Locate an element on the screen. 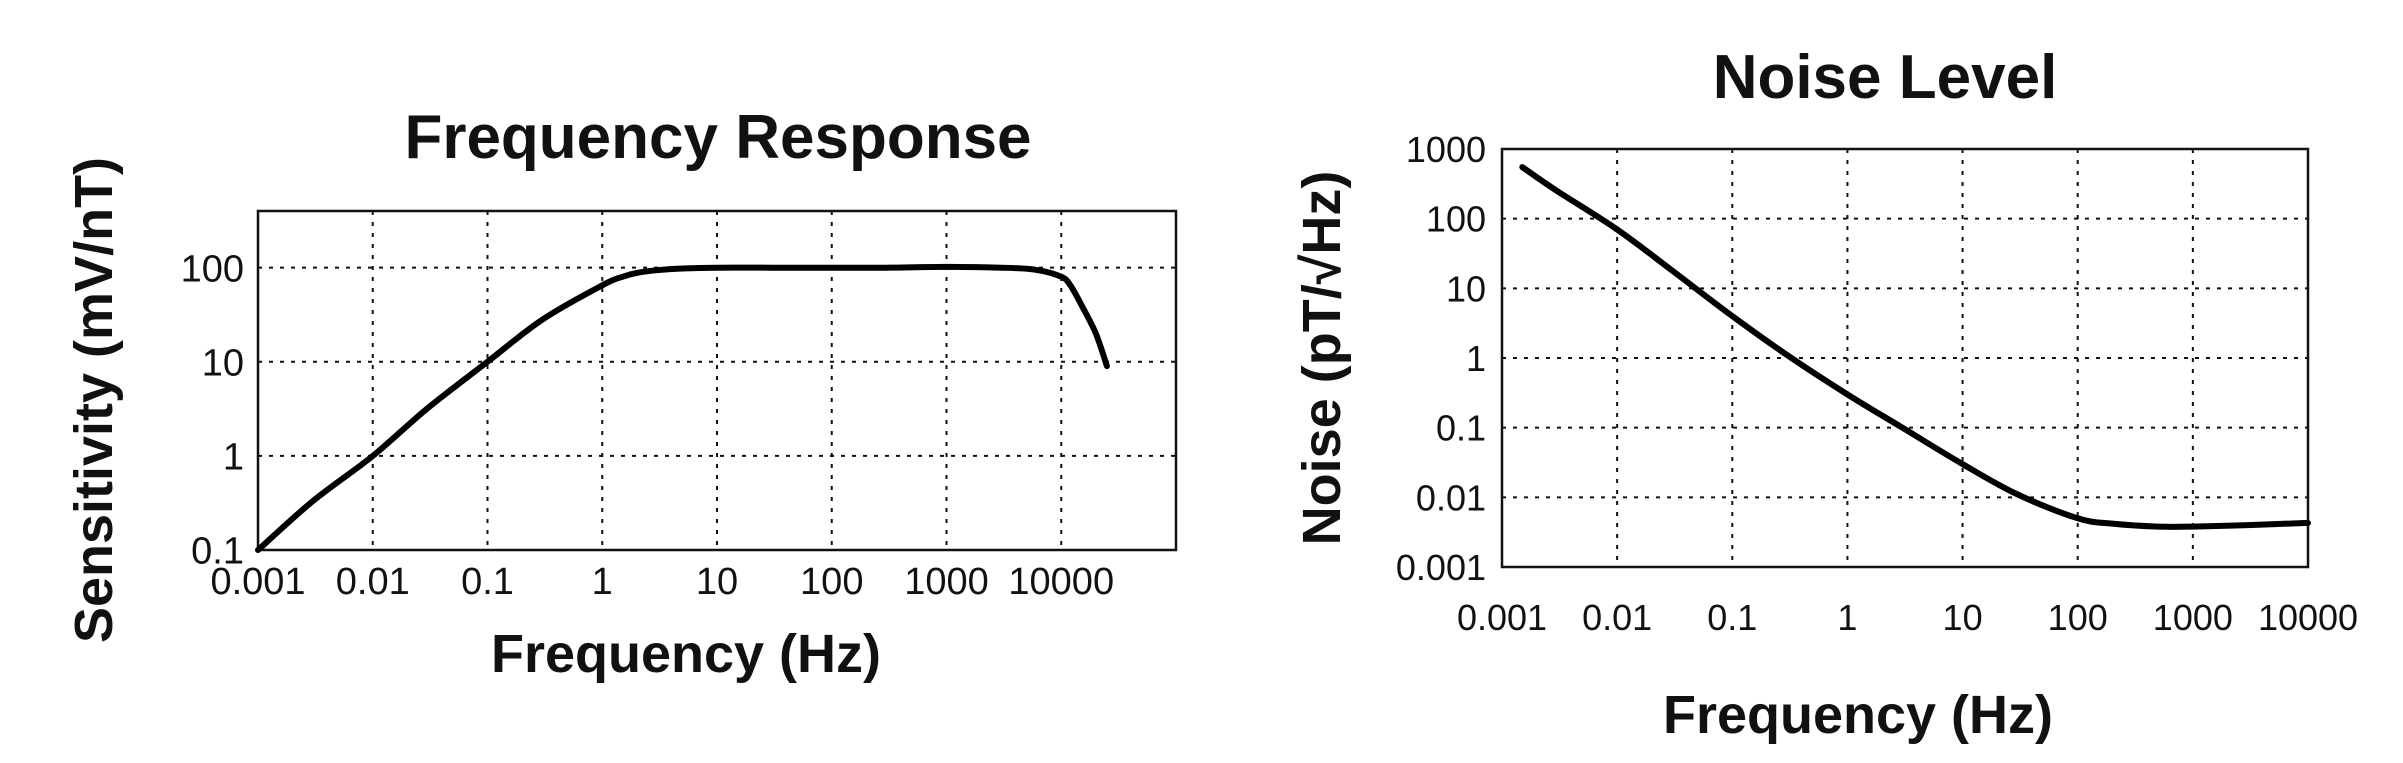  series-line is located at coordinates (682, 408).